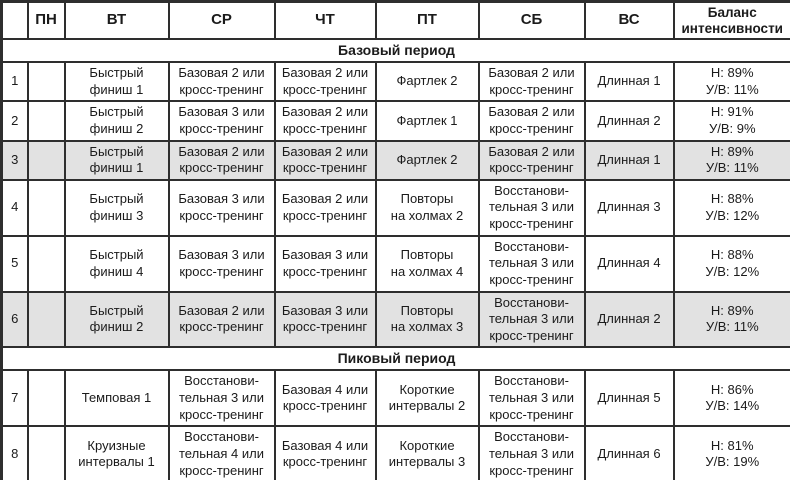  I want to click on cell-fri: Повторы на холмах 2, so click(427, 207).